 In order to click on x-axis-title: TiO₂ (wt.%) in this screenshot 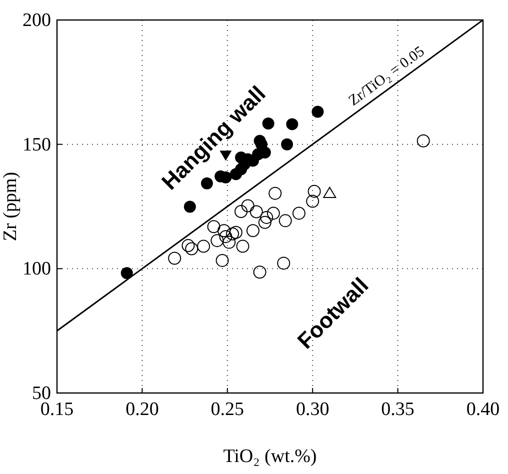, I will do `click(270, 456)`.